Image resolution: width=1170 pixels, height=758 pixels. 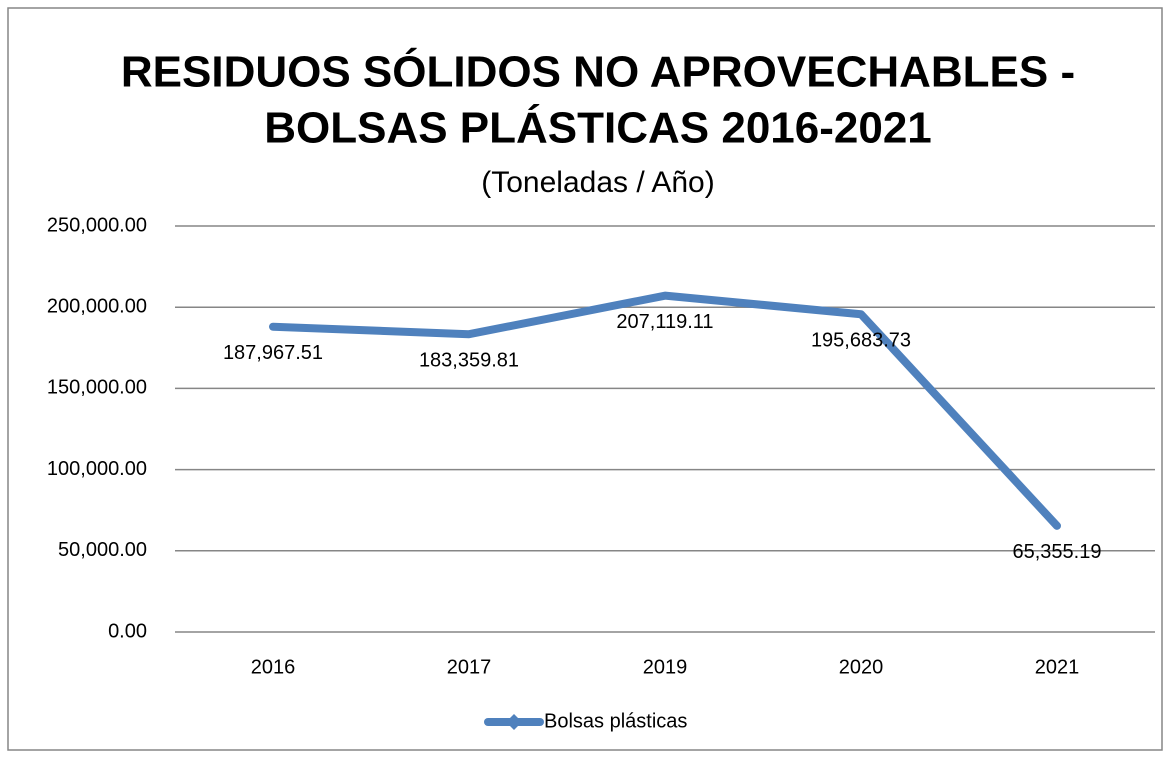 I want to click on legend-marker, so click(x=514, y=722).